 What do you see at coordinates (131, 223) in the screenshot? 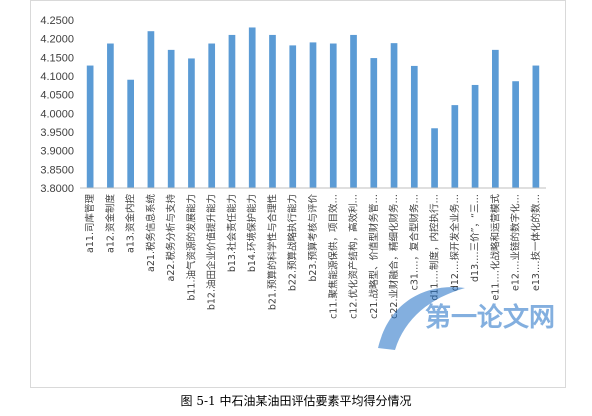
I see `x-category-label: a13.资金内控` at bounding box center [131, 223].